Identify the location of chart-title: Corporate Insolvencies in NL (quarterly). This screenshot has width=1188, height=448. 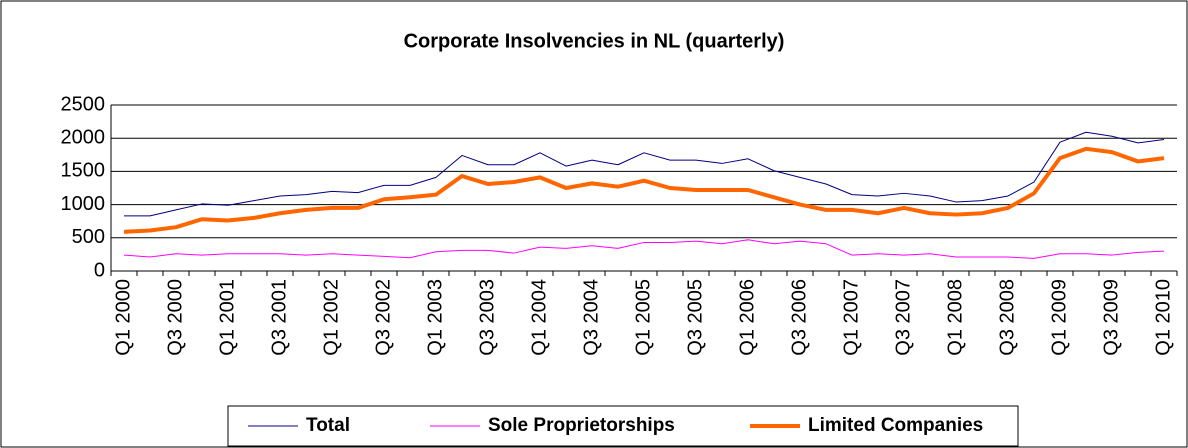
(594, 41).